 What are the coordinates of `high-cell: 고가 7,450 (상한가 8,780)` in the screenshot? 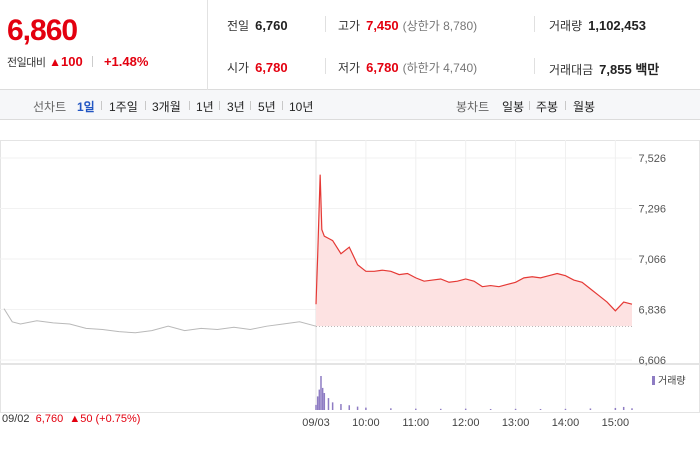 It's located at (407, 25).